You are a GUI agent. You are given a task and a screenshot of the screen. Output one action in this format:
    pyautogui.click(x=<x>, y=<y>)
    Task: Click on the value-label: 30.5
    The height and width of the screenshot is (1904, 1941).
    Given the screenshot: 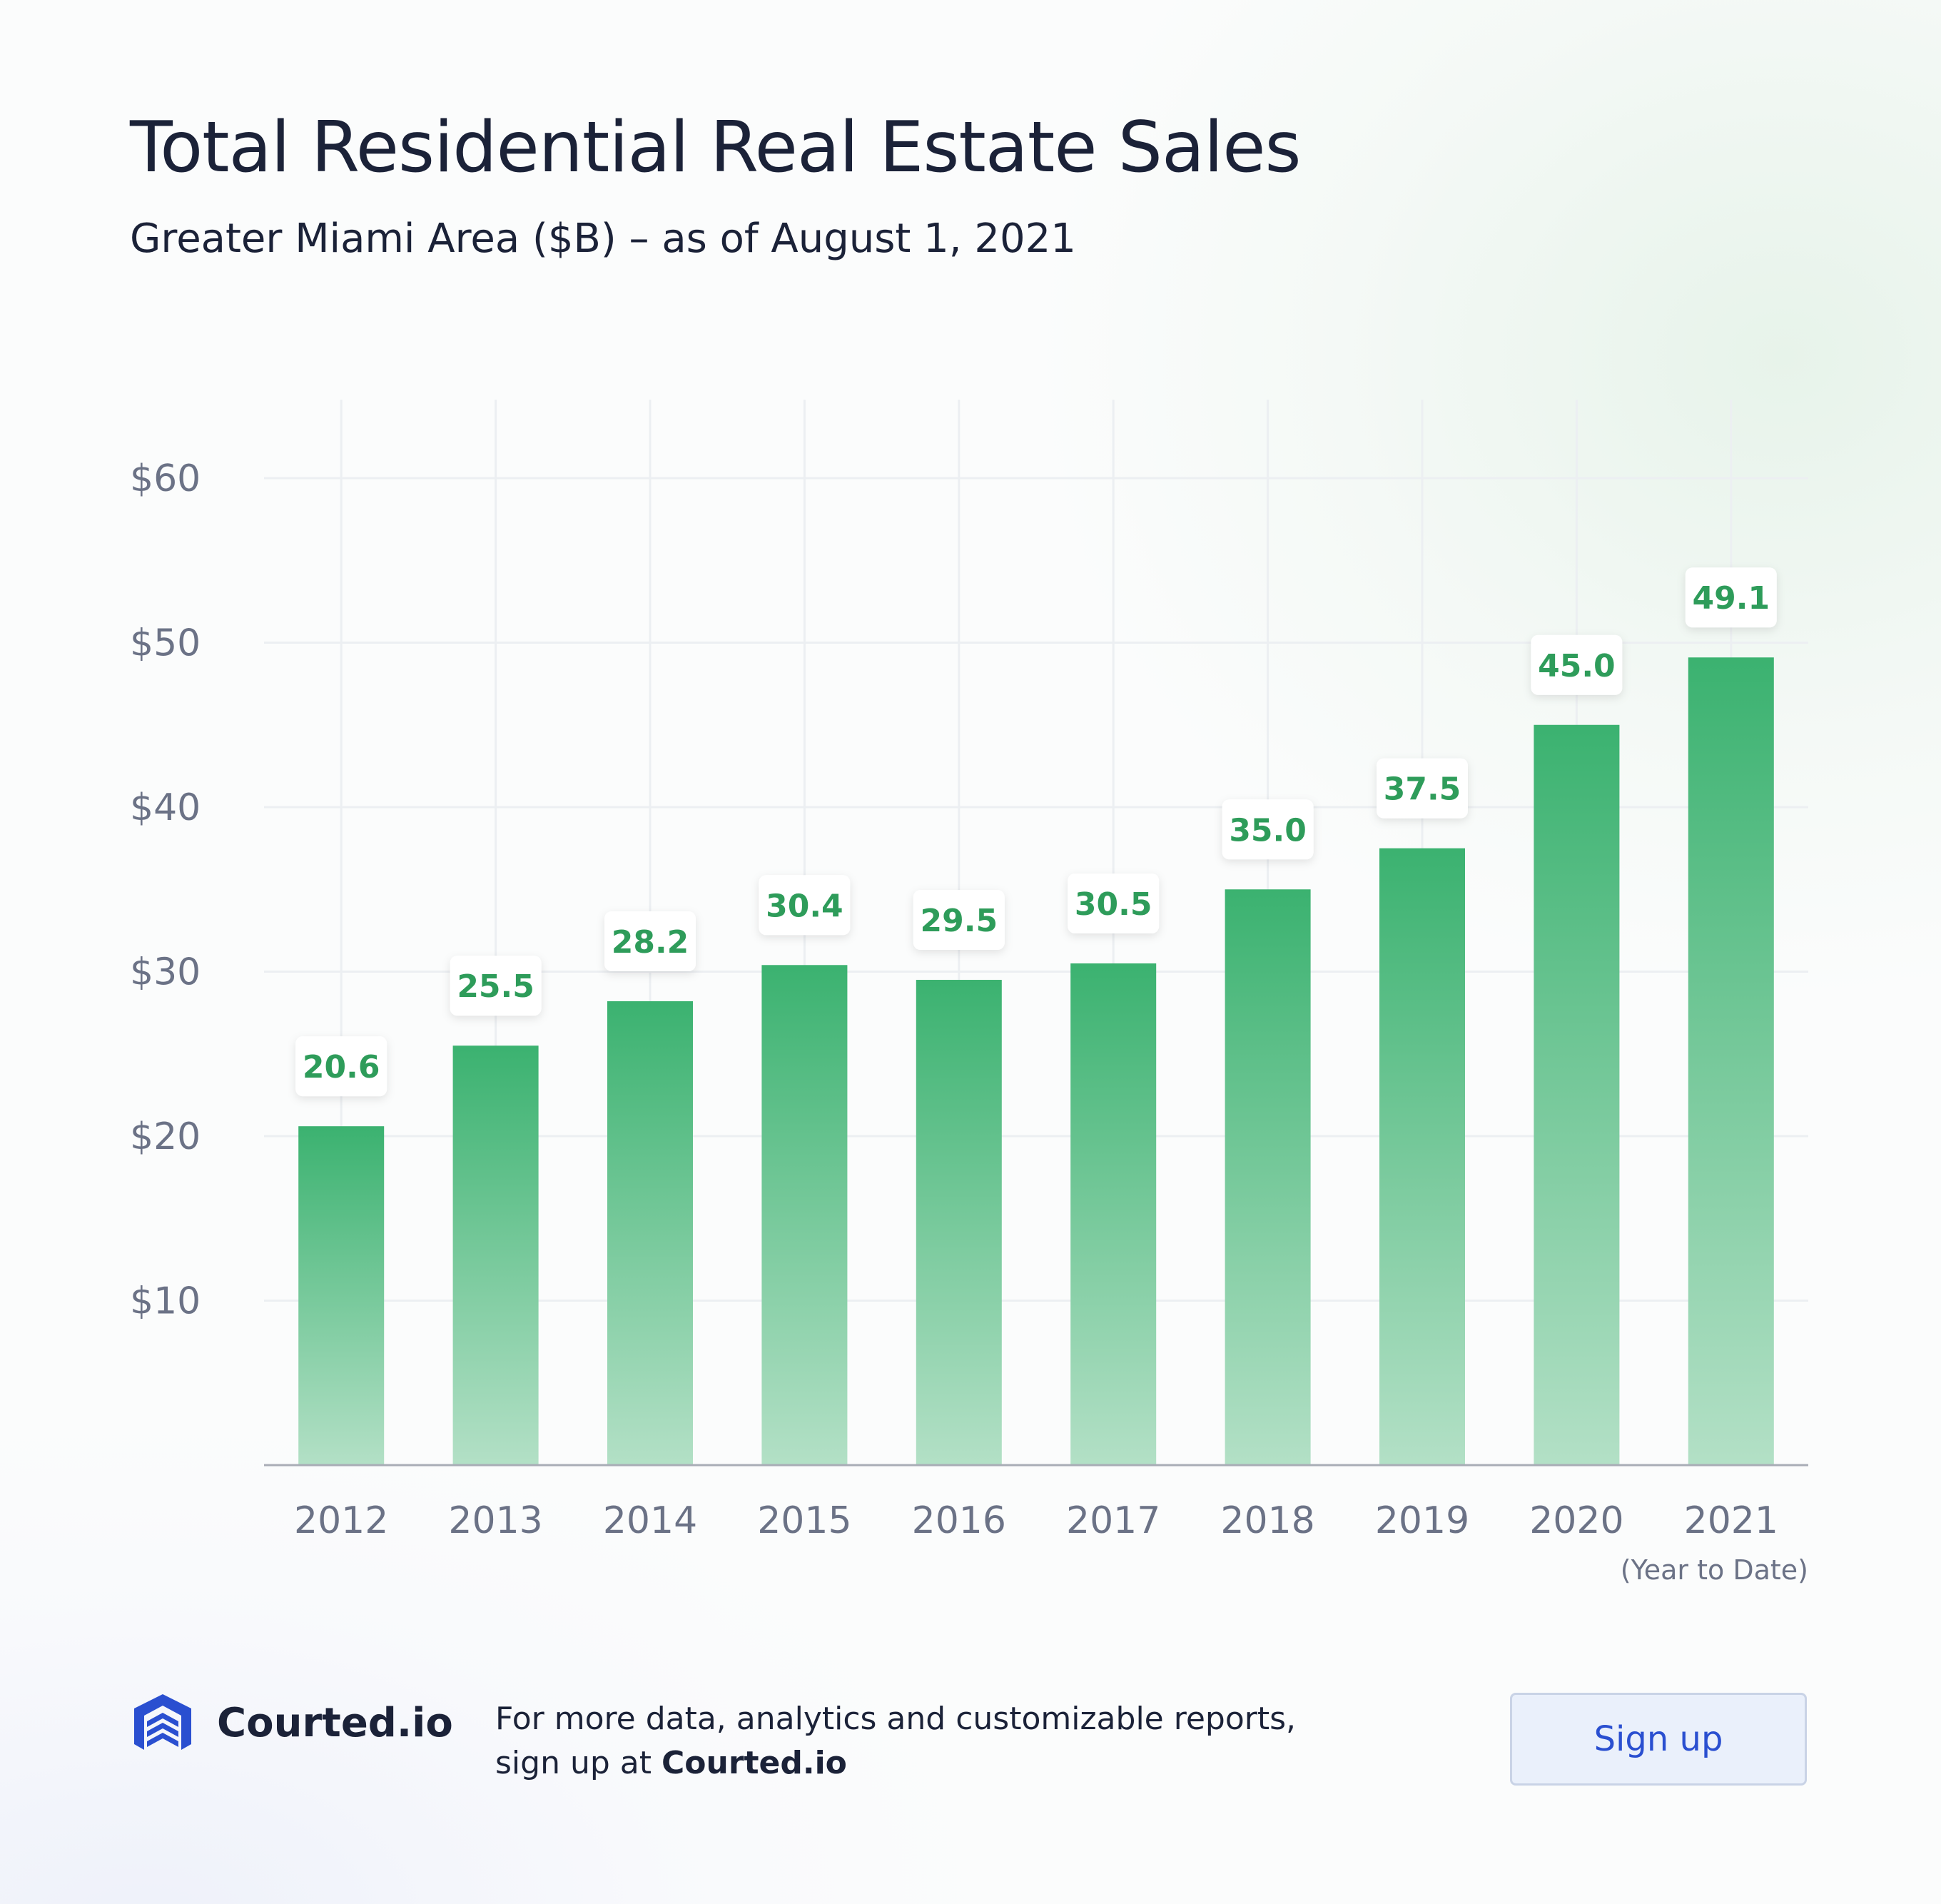 What is the action you would take?
    pyautogui.click(x=1113, y=904)
    